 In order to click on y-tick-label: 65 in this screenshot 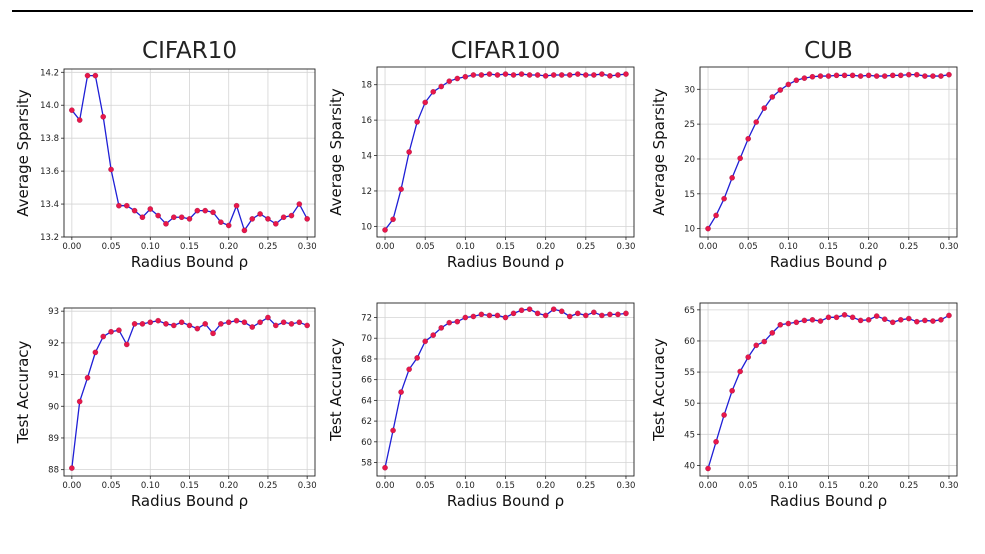, I will do `click(689, 311)`.